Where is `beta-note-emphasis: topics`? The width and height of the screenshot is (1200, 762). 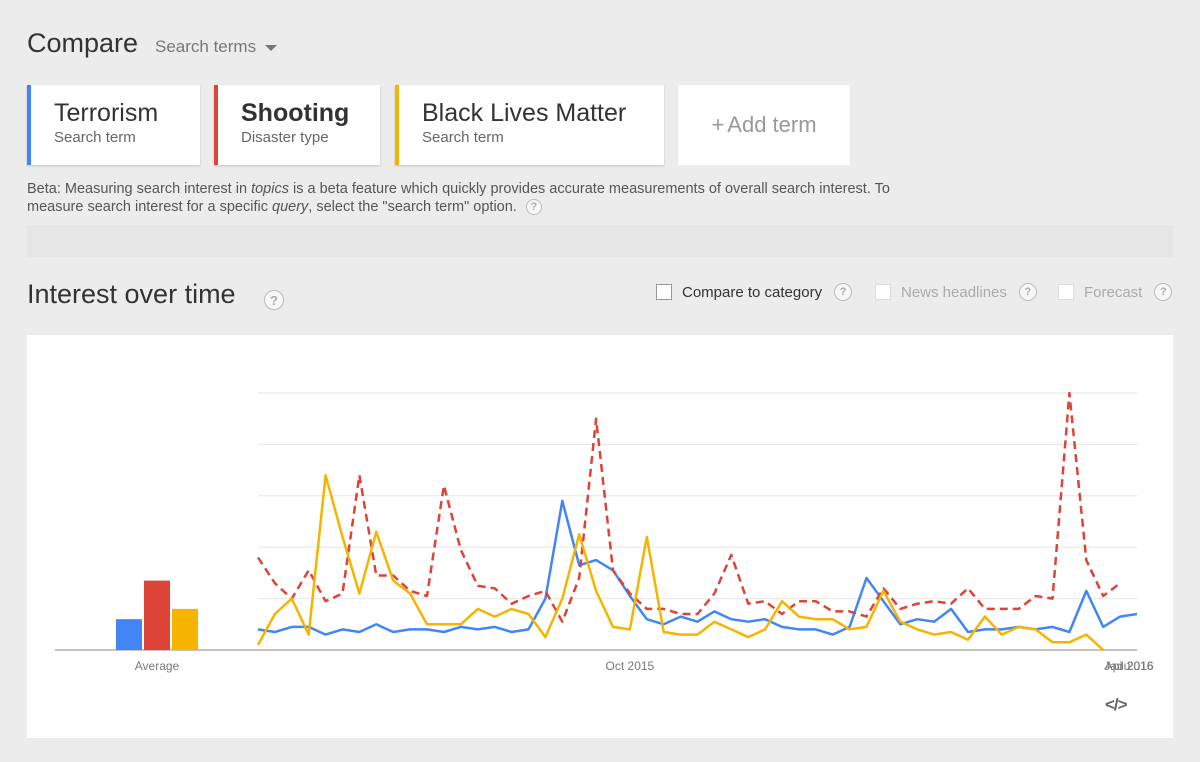
beta-note-emphasis: topics is located at coordinates (270, 189).